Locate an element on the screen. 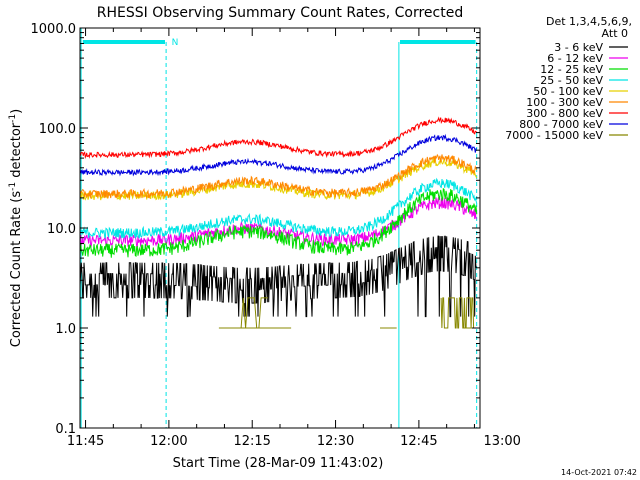 The image size is (640, 480). y-tick-label: 1.0 is located at coordinates (65, 329).